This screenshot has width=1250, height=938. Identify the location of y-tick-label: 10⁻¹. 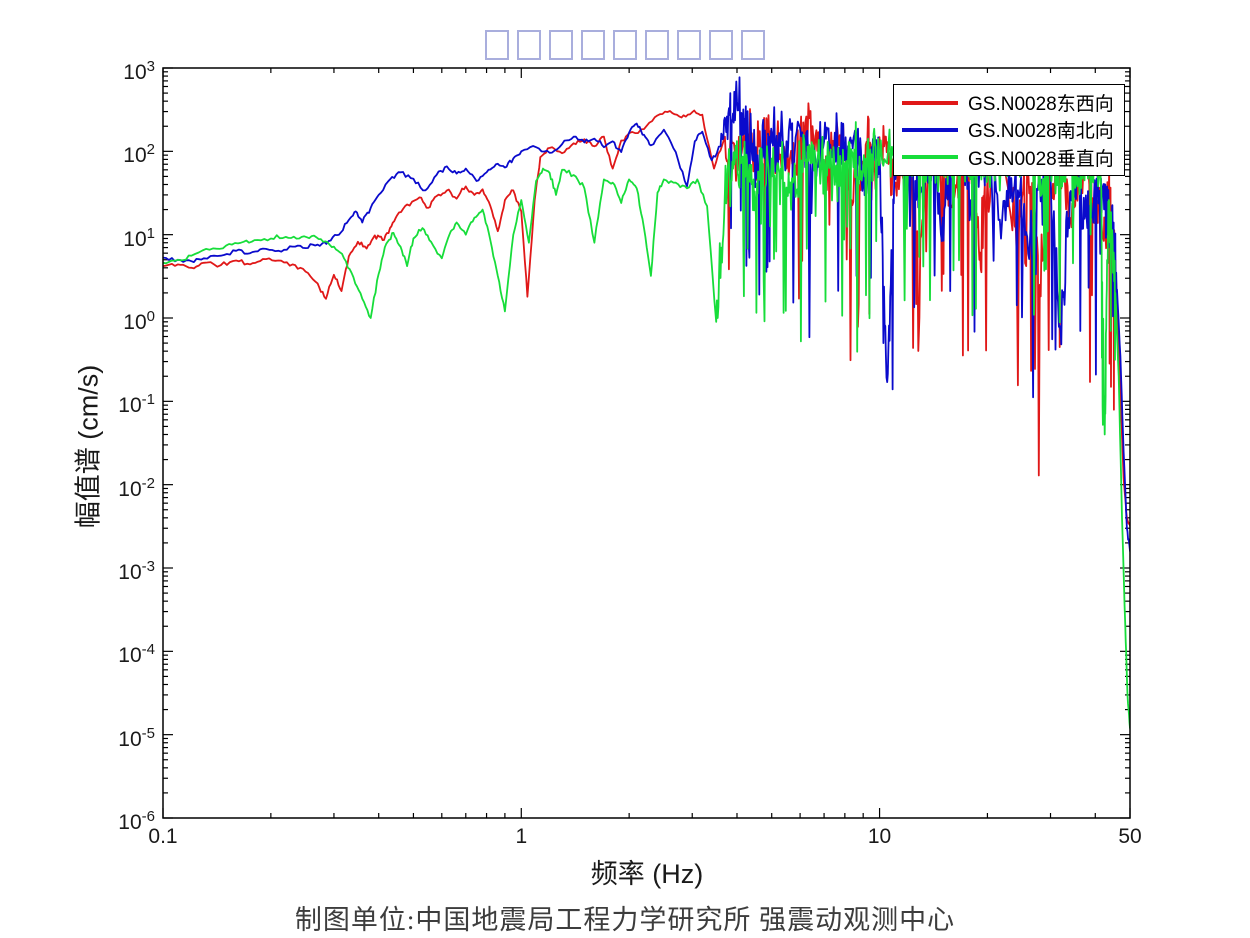
(136, 404).